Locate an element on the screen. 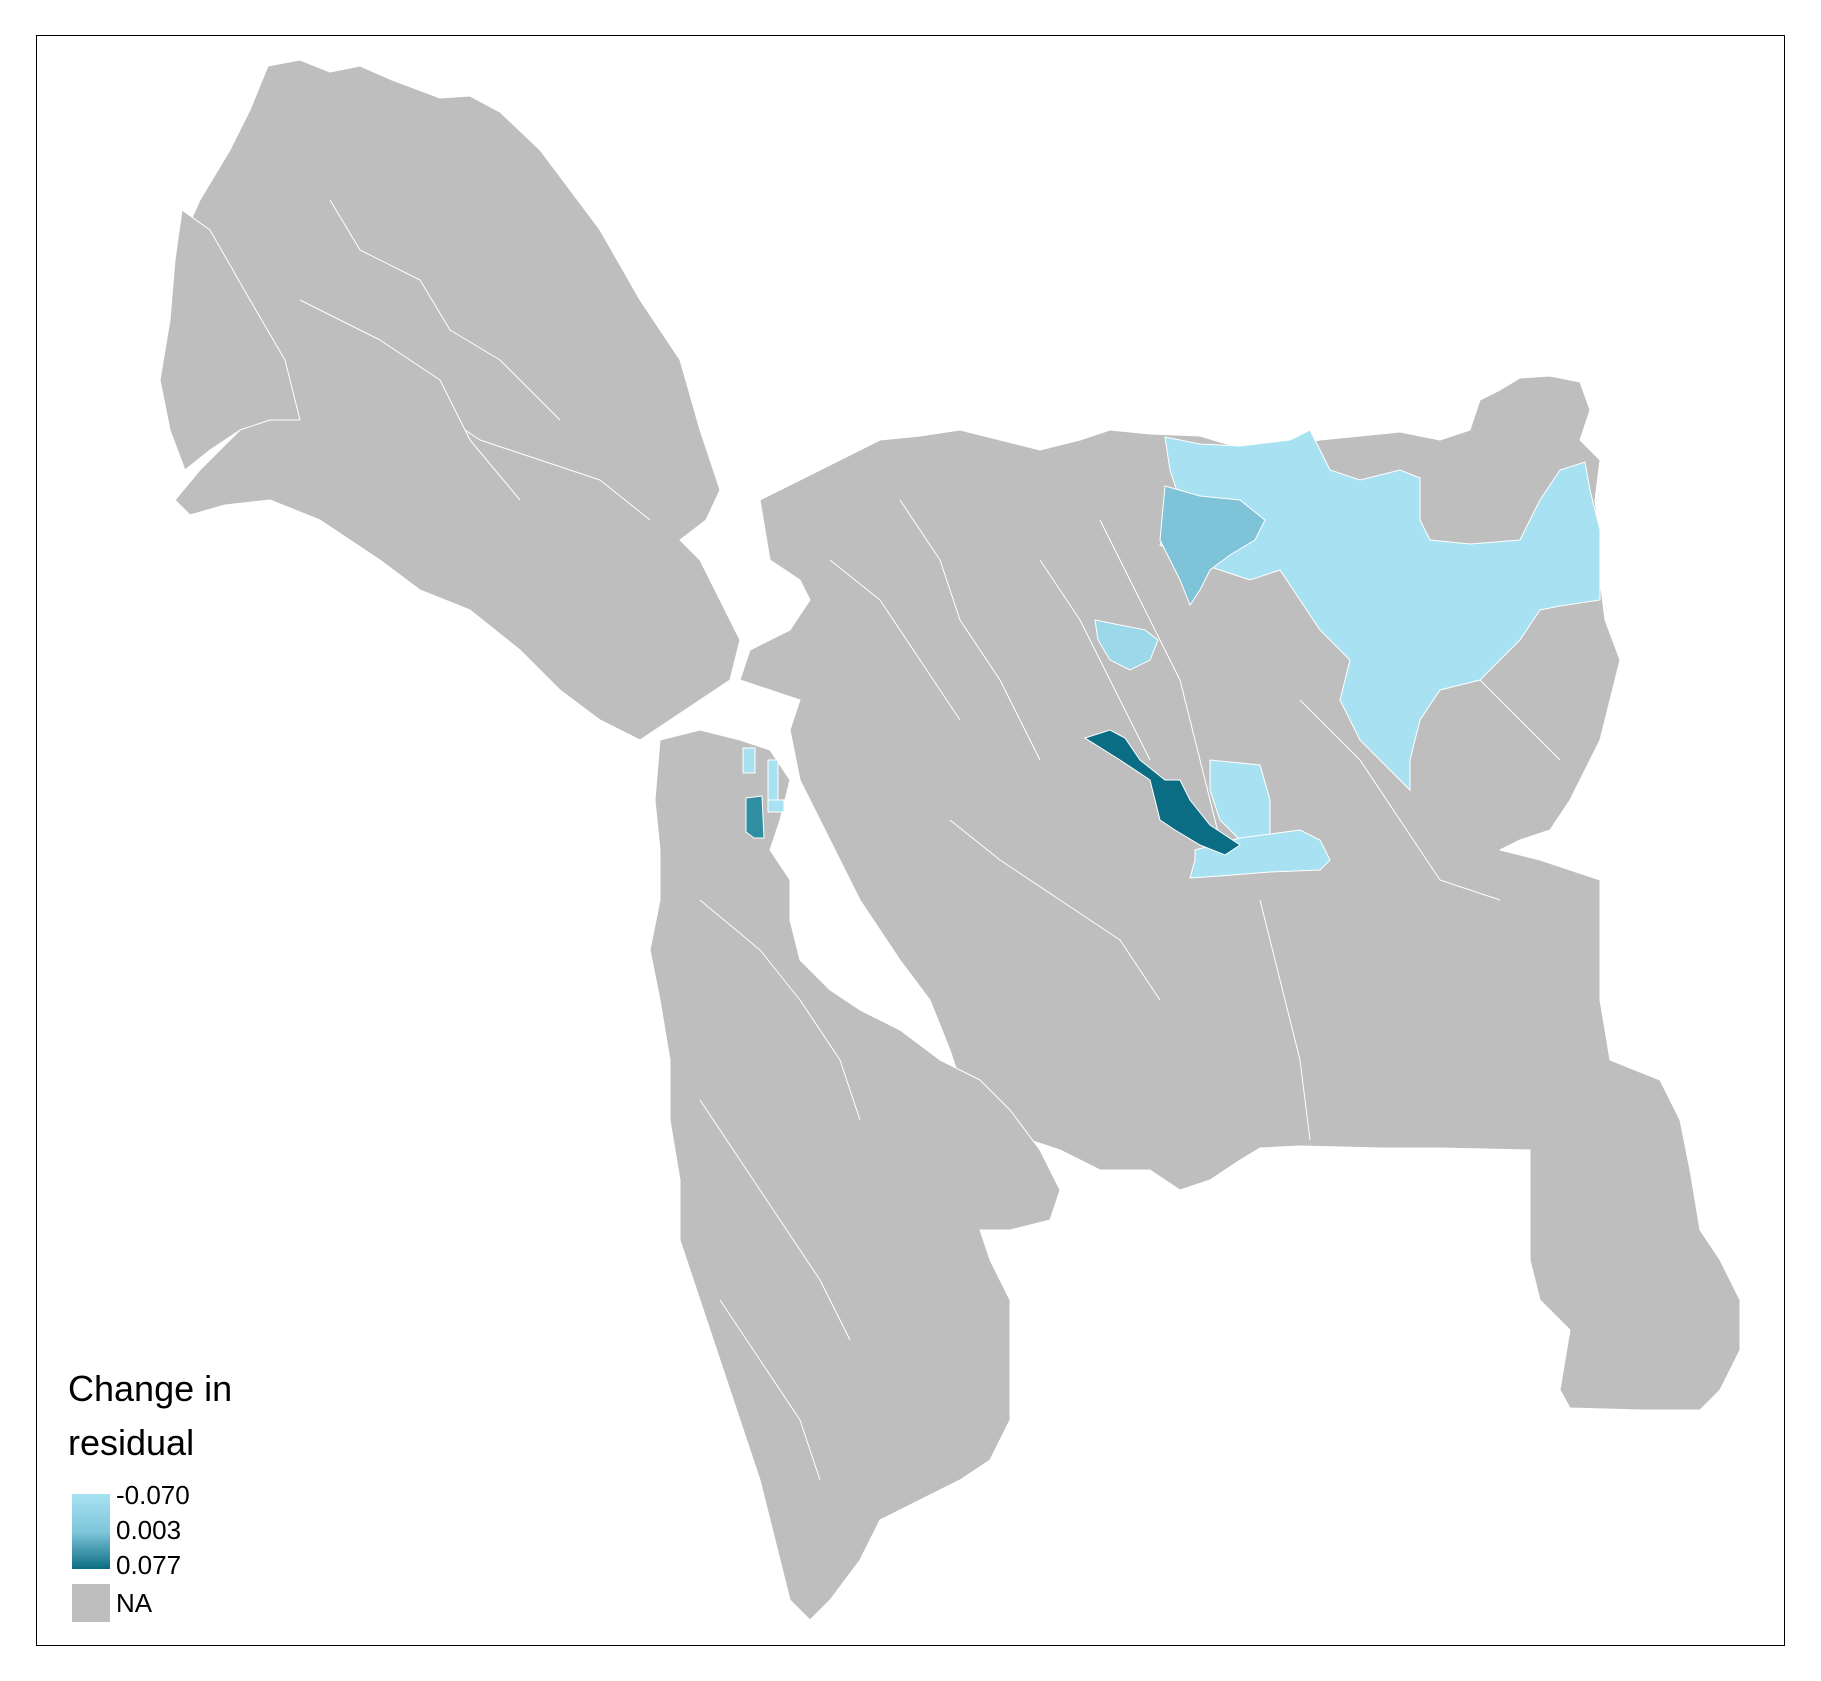 The width and height of the screenshot is (1821, 1681). highlighted-regions is located at coordinates (1171, 654).